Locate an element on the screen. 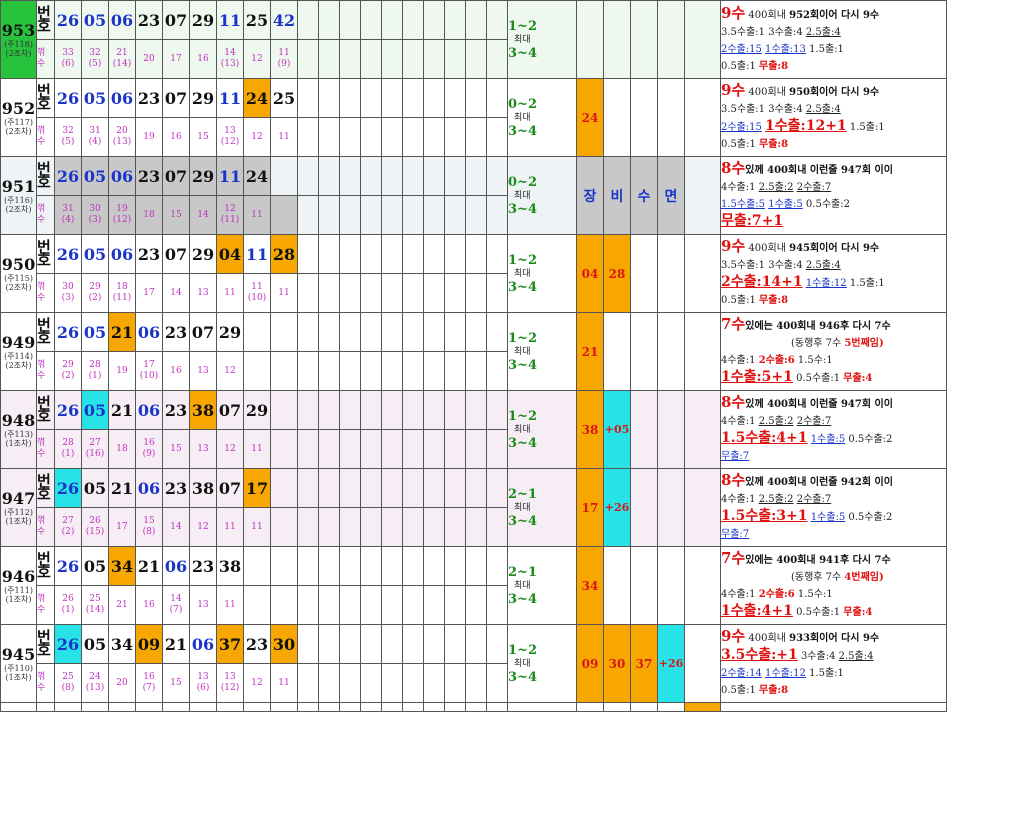 This screenshot has height=837, width=1020. round-id-cell: 951 (주116) (2조차) is located at coordinates (18, 195).